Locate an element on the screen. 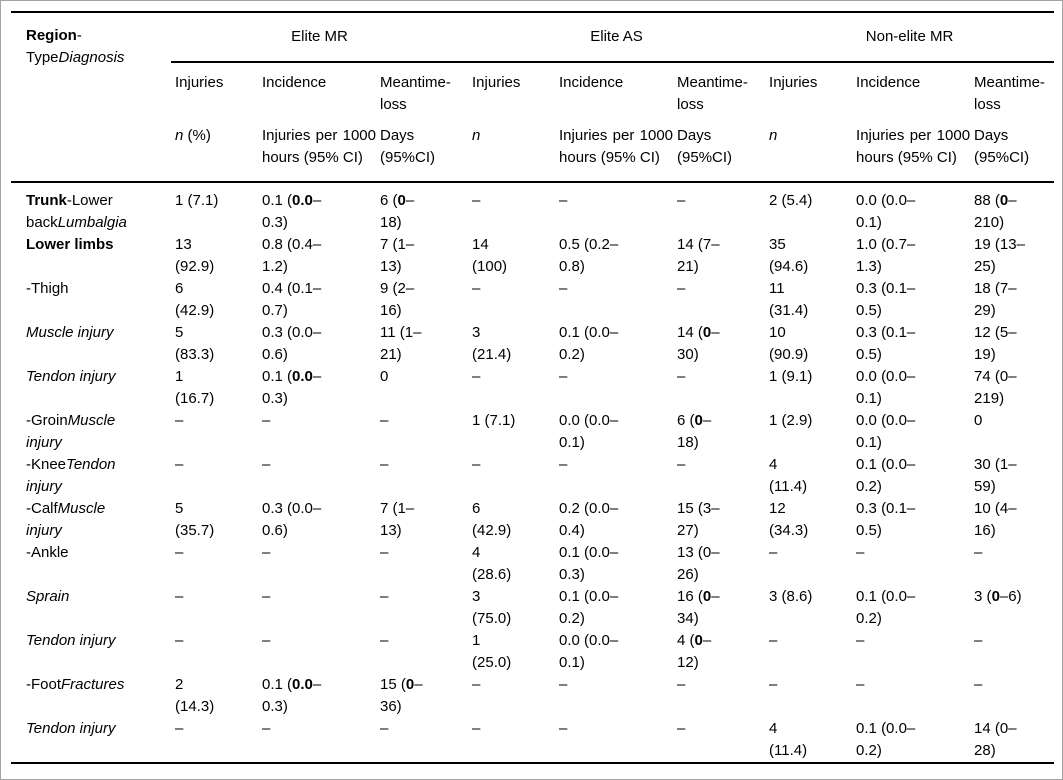  data-cell: 14 (0–28) is located at coordinates (995, 739).